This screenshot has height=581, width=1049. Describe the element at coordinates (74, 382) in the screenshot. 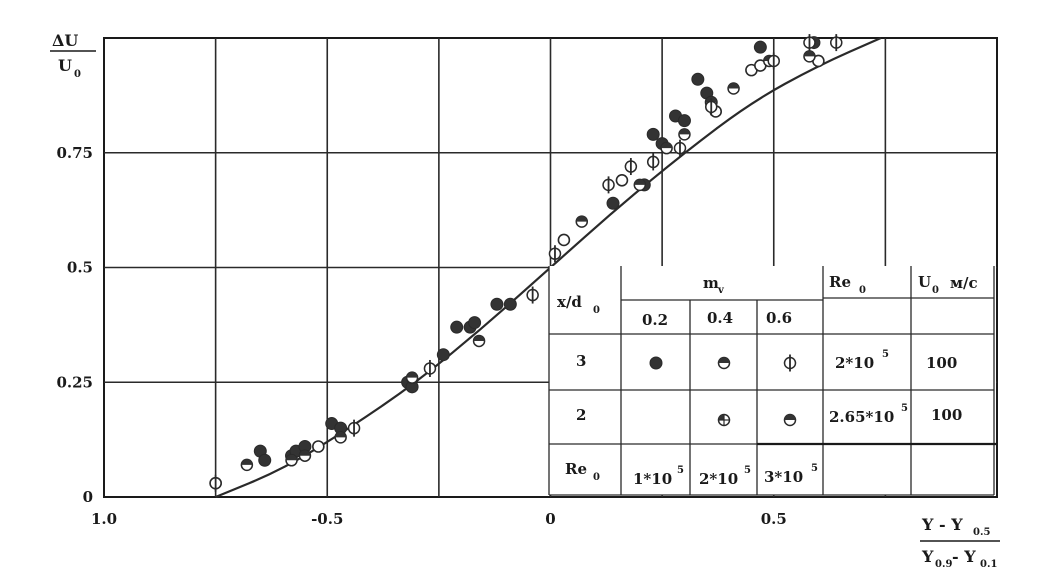

I see `y-tick-label: 0.25` at that location.